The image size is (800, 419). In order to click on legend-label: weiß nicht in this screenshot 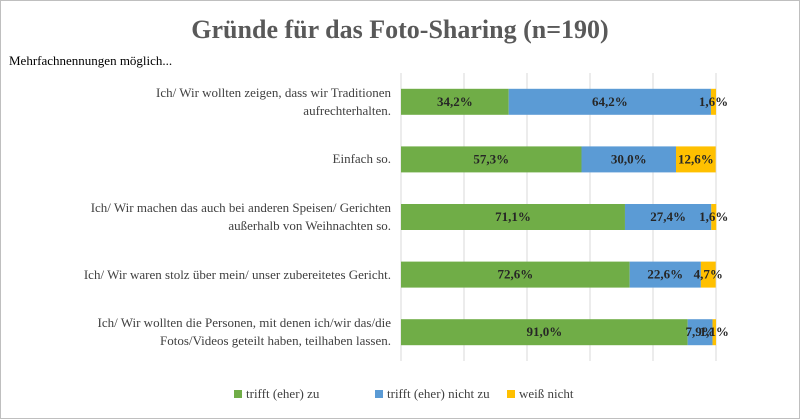, I will do `click(546, 393)`.